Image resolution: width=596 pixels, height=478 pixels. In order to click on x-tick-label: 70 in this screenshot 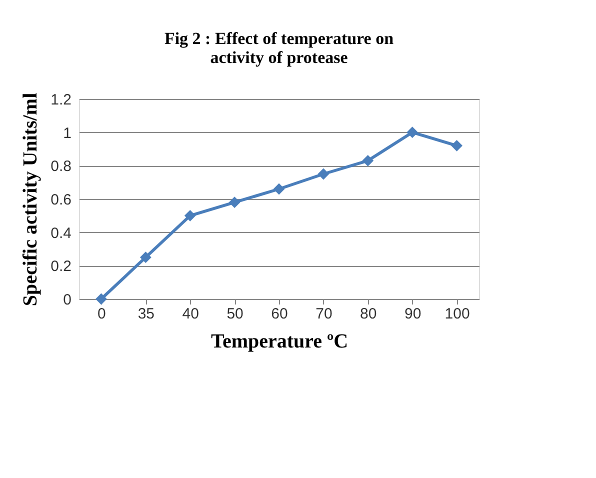, I will do `click(324, 314)`.